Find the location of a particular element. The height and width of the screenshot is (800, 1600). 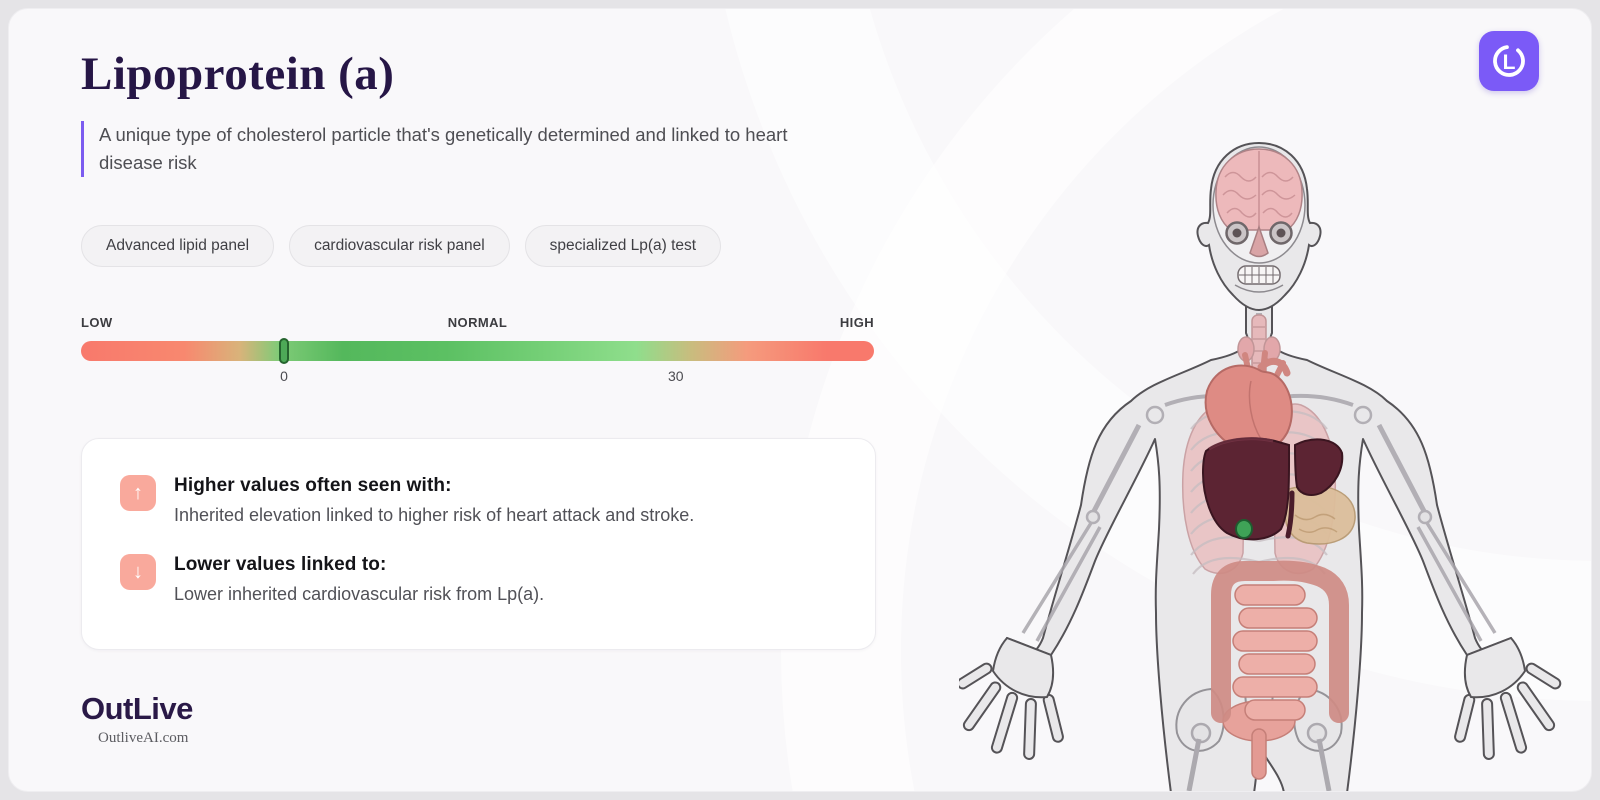

tag-advanced-lipid-panel: Advanced lipid panel is located at coordinates (178, 246).